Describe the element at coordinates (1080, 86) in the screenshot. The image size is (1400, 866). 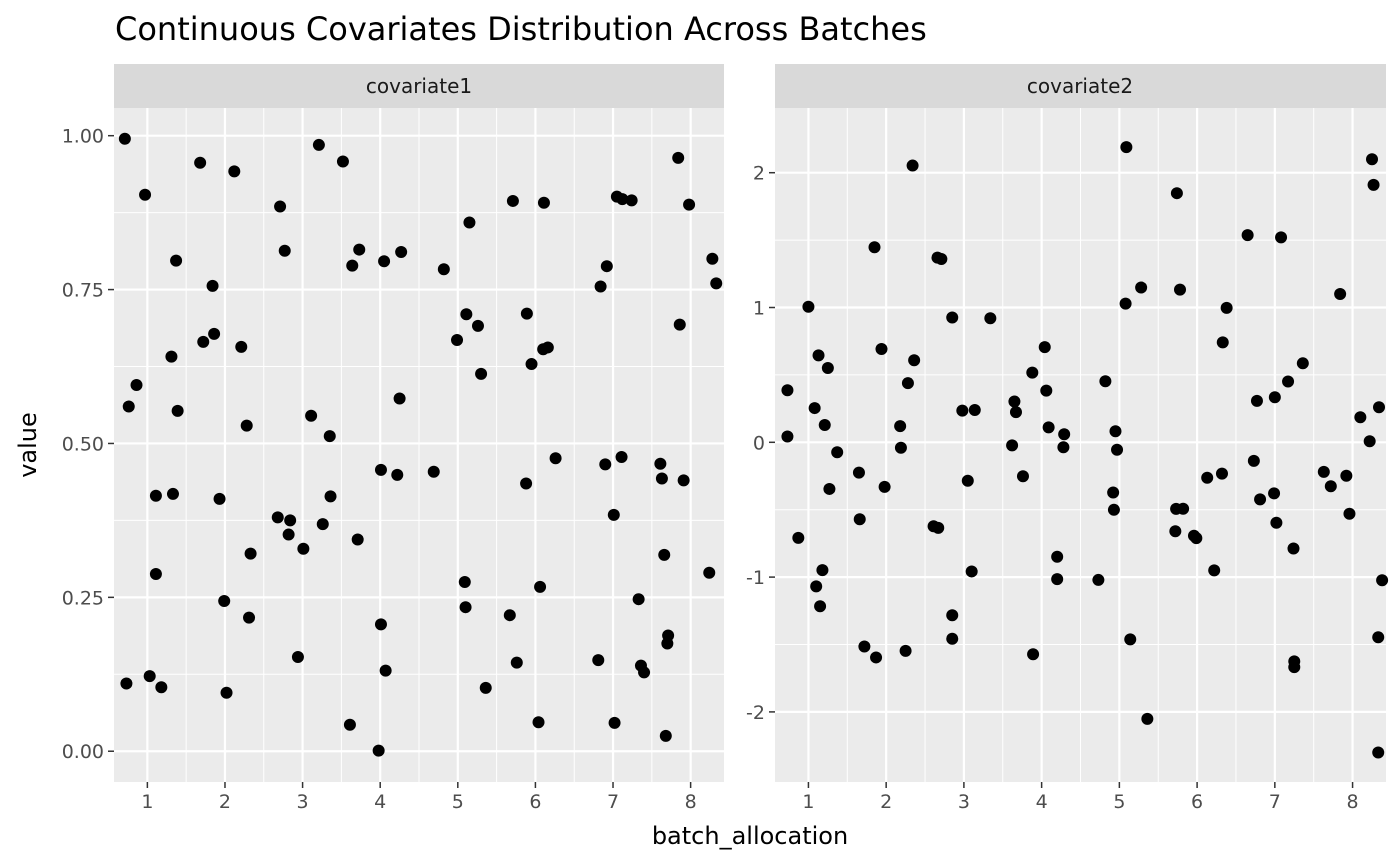
I see `strip-label-covariate2: covariate2` at that location.